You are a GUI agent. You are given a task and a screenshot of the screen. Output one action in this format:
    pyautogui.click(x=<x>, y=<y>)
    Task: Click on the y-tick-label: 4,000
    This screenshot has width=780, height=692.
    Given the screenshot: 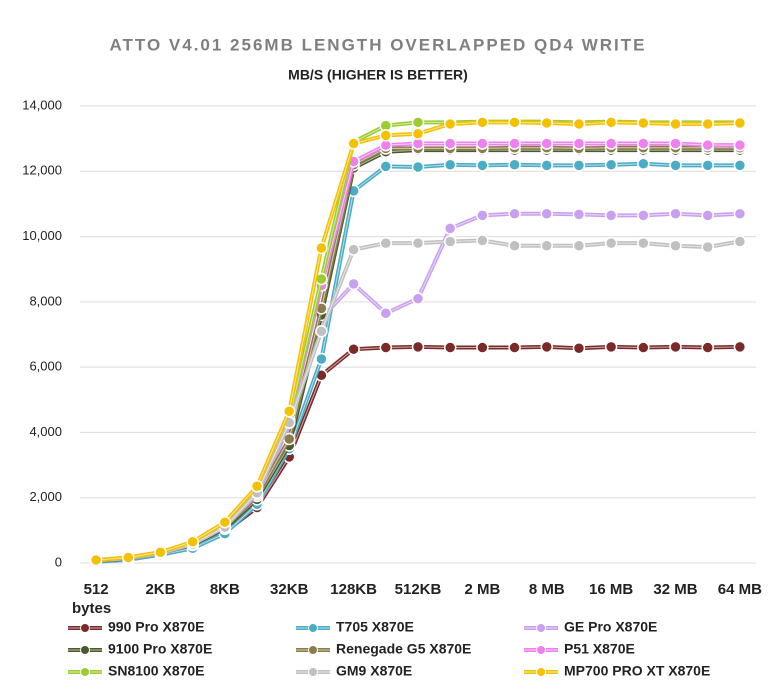 What is the action you would take?
    pyautogui.click(x=45, y=431)
    